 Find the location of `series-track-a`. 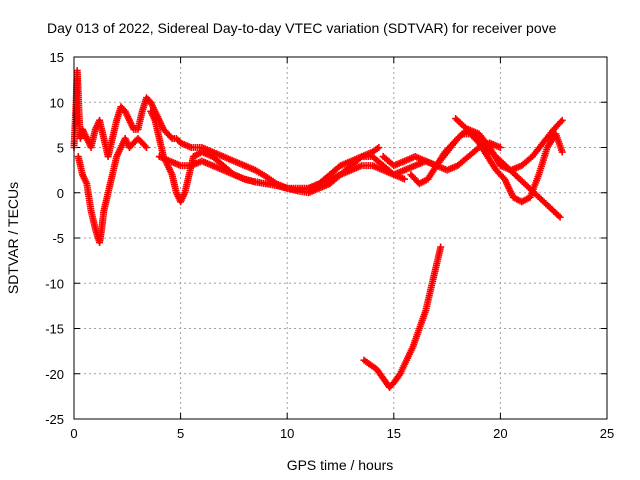

series-track-a is located at coordinates (226, 132).